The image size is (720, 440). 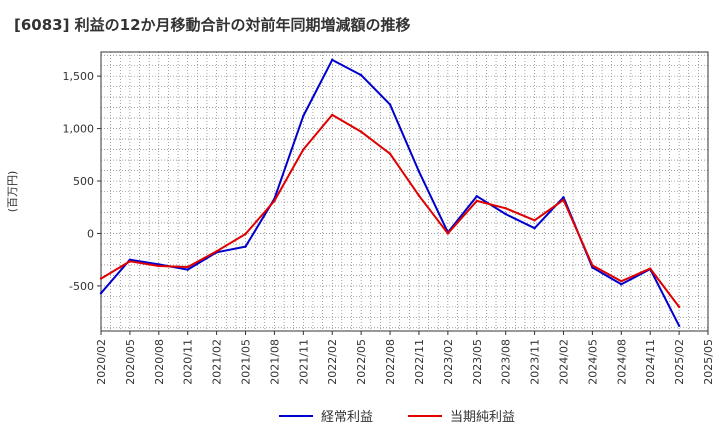 I want to click on x-tick-label: 2020/11, so click(x=188, y=362).